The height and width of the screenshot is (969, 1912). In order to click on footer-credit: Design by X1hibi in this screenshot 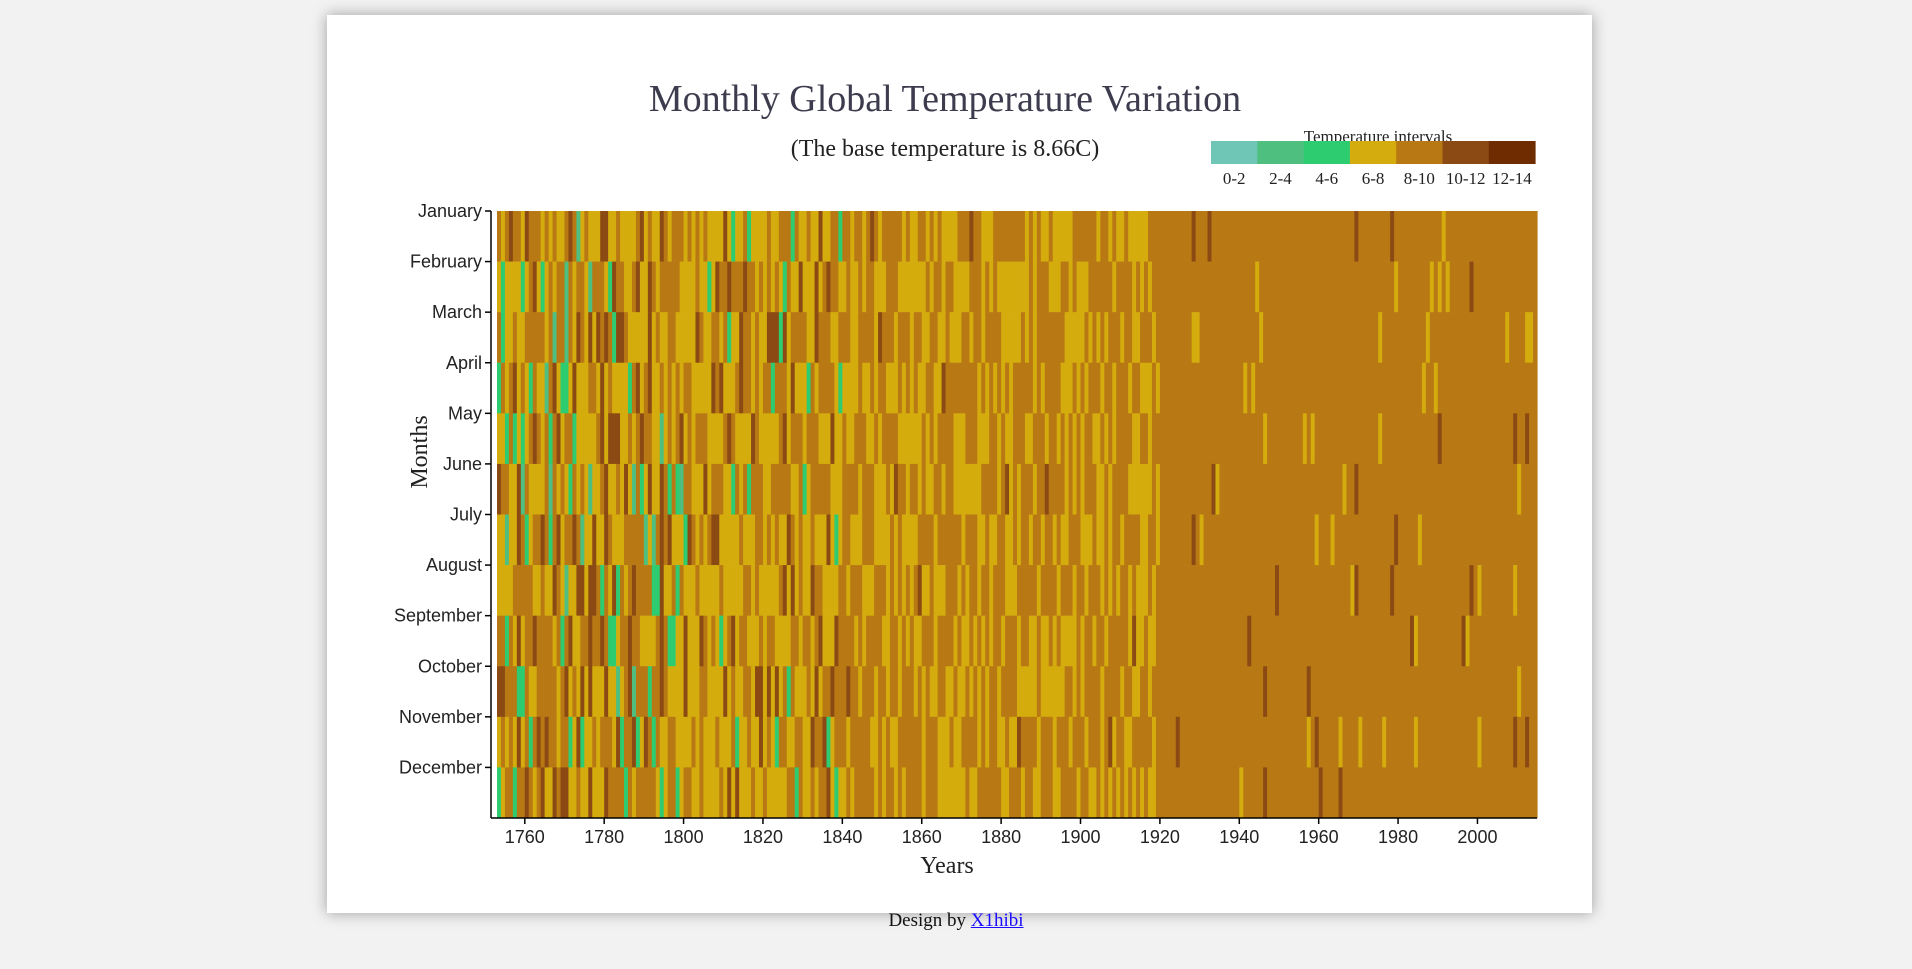, I will do `click(956, 921)`.